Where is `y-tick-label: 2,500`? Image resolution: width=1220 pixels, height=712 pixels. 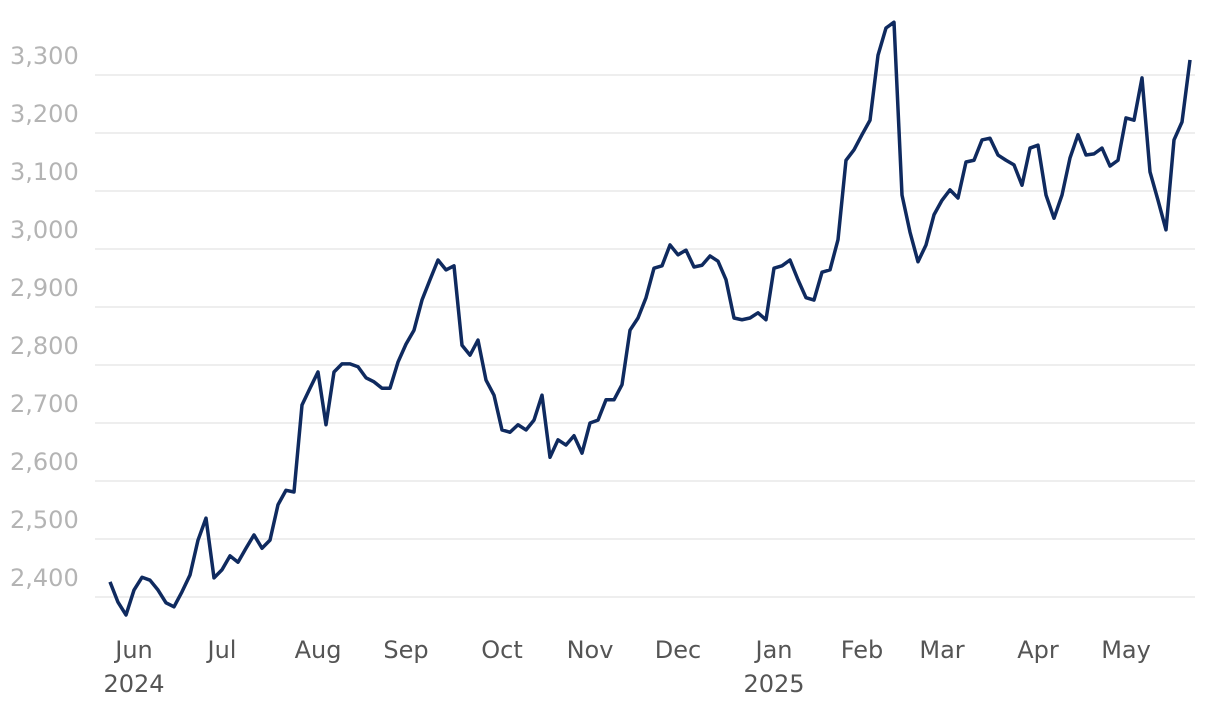
y-tick-label: 2,500 is located at coordinates (44, 520).